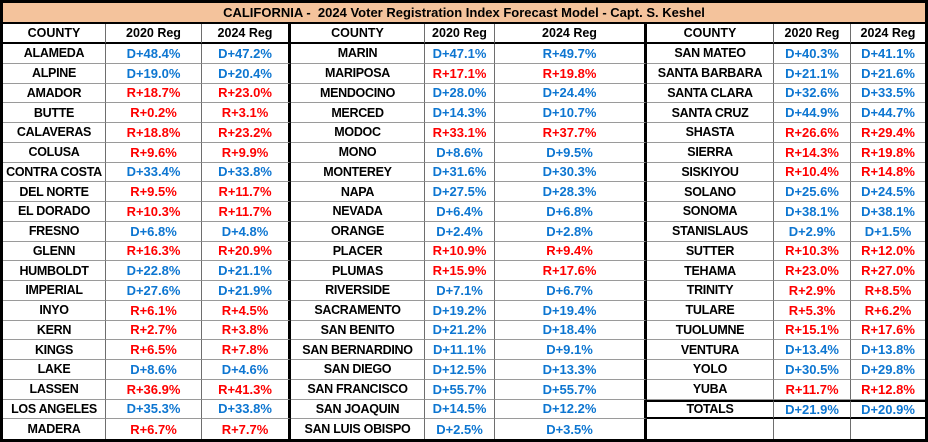 This screenshot has height=442, width=928. Describe the element at coordinates (246, 251) in the screenshot. I see `reg-2024-cell: R+20.9%` at that location.